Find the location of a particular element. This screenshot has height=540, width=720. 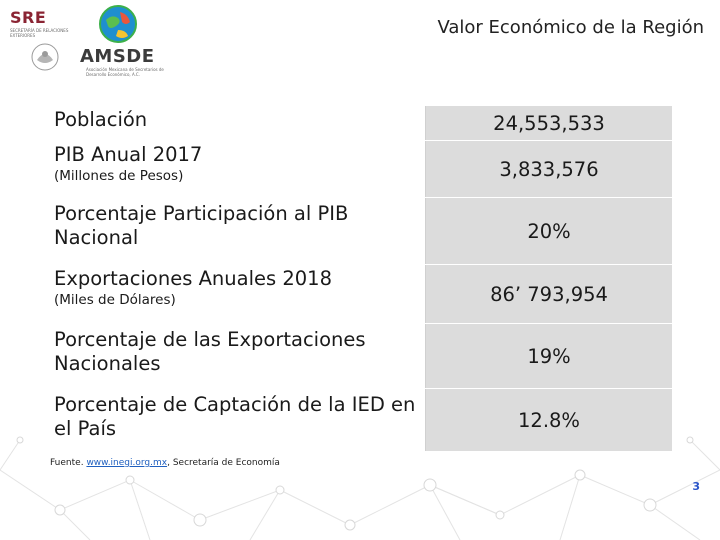

row-value-cell: 20% is located at coordinates (549, 231).